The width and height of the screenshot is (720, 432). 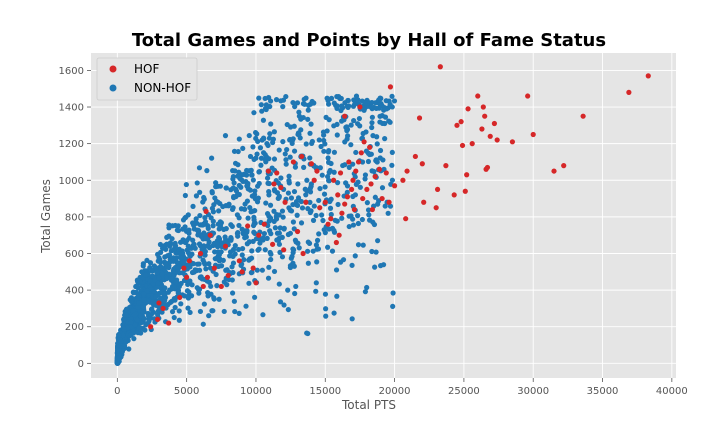 What do you see at coordinates (71, 71) in the screenshot?
I see `y-tick-label: 1600` at bounding box center [71, 71].